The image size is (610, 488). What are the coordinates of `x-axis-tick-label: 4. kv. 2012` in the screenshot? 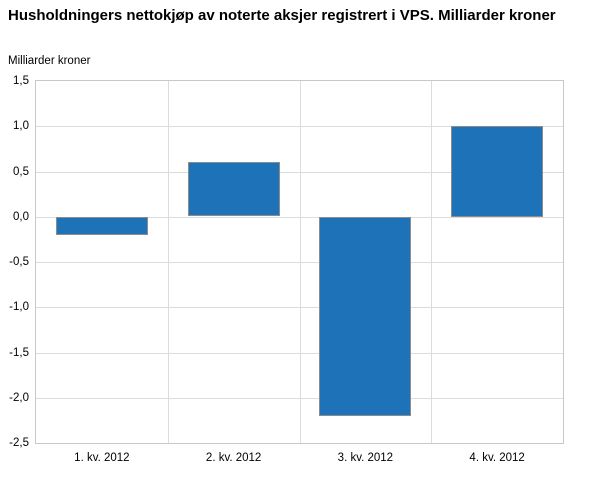 It's located at (497, 458).